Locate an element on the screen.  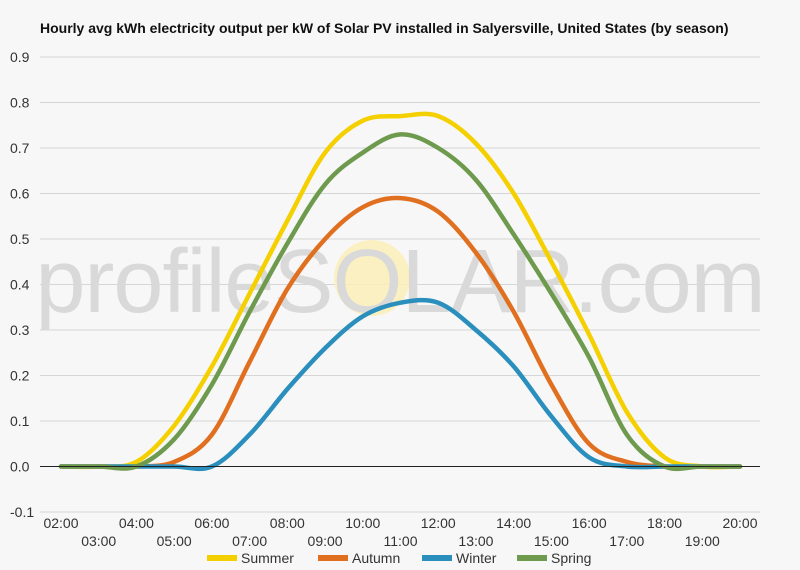
x-tick-label: 04:00 is located at coordinates (136, 523).